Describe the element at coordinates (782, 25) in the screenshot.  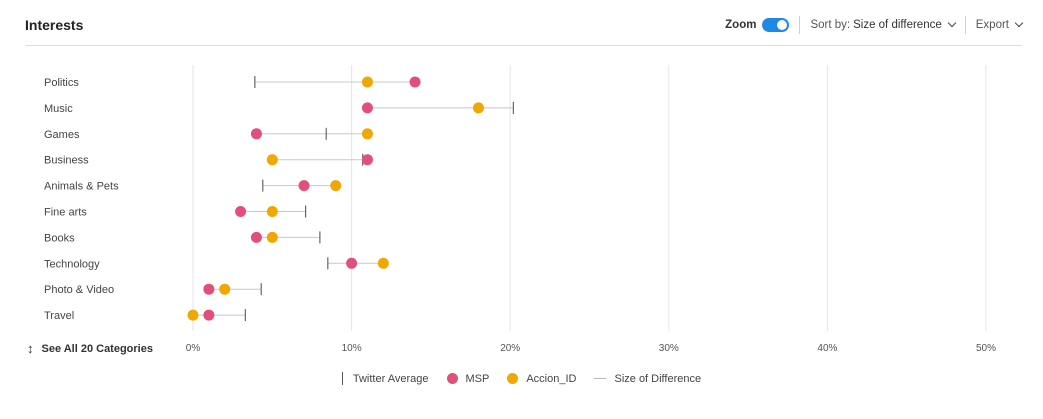
I see `toggle-knob` at that location.